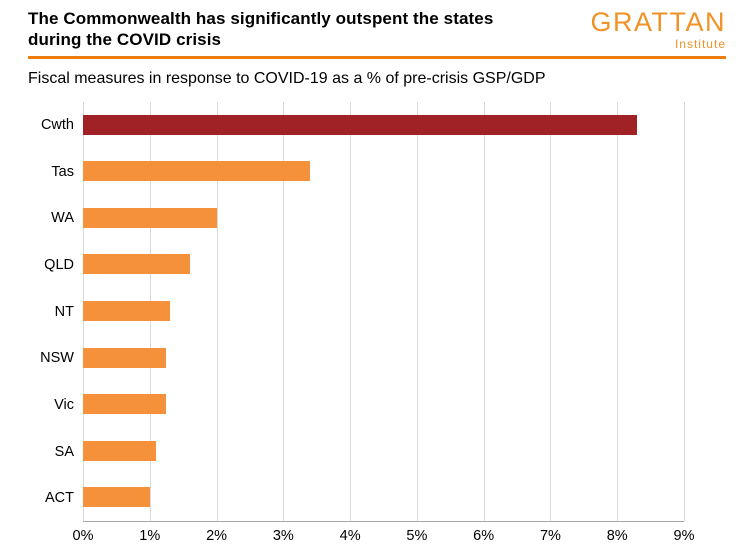 This screenshot has width=754, height=551. Describe the element at coordinates (484, 535) in the screenshot. I see `x-tick-label: 6%` at that location.